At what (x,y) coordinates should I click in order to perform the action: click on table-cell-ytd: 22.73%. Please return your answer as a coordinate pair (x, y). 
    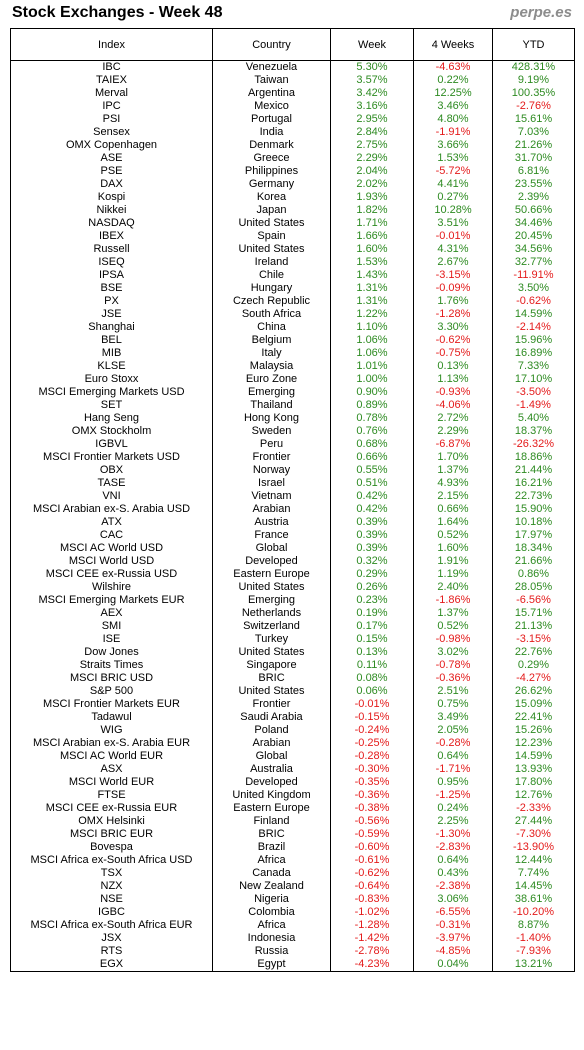
    Looking at the image, I should click on (533, 496).